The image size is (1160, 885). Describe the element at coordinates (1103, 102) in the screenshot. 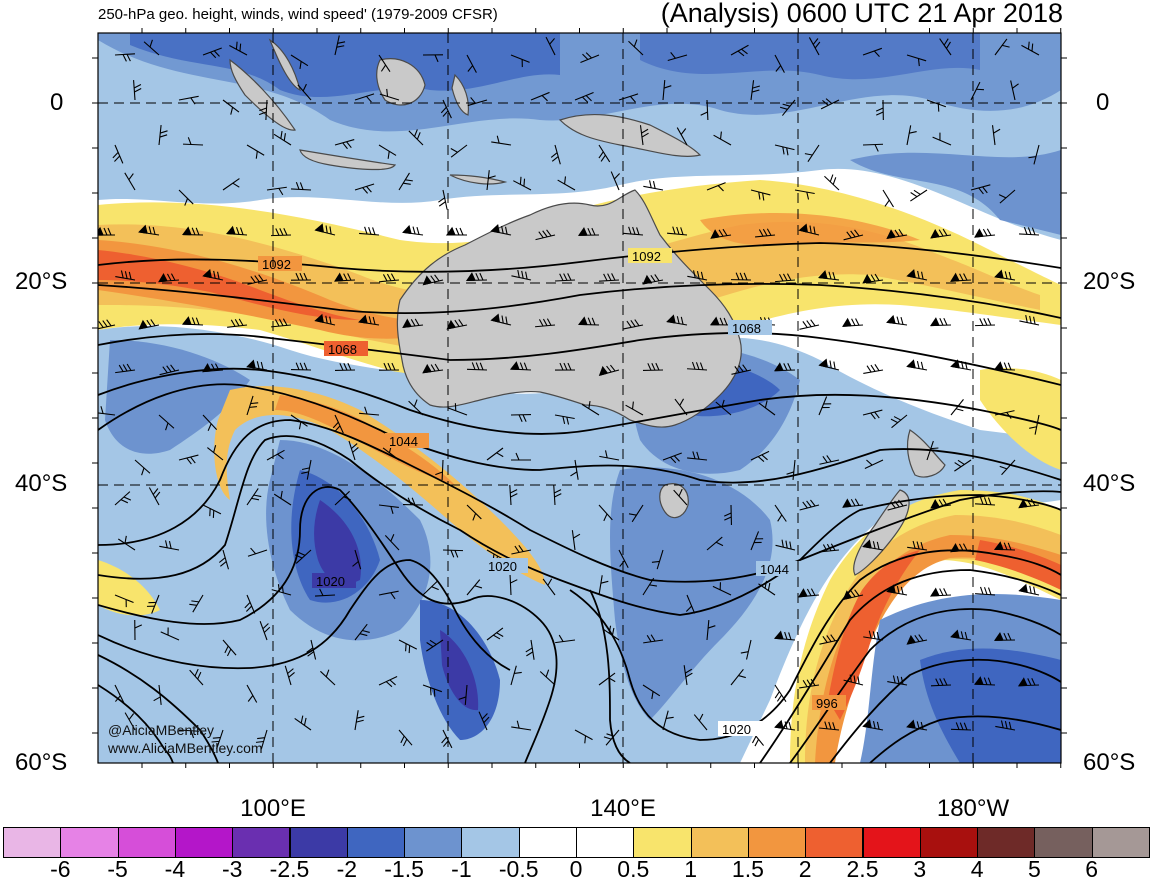

I see `lat-label-right: 0` at that location.